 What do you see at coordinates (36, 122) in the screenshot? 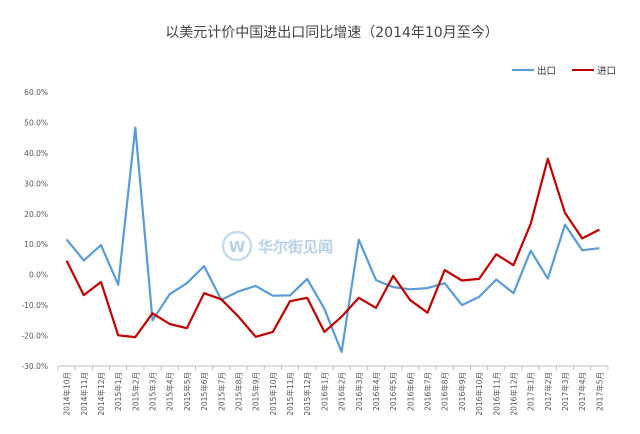
I see `y-tick-label: 50.0%` at bounding box center [36, 122].